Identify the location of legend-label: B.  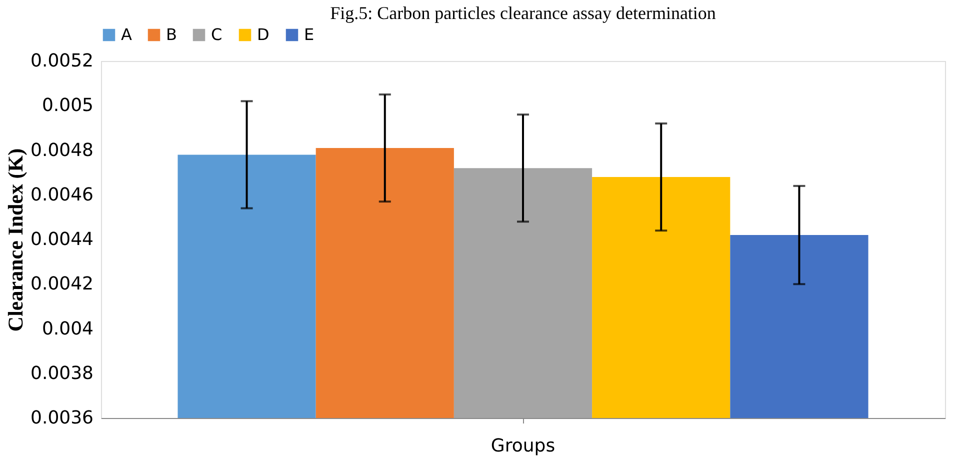
(171, 34).